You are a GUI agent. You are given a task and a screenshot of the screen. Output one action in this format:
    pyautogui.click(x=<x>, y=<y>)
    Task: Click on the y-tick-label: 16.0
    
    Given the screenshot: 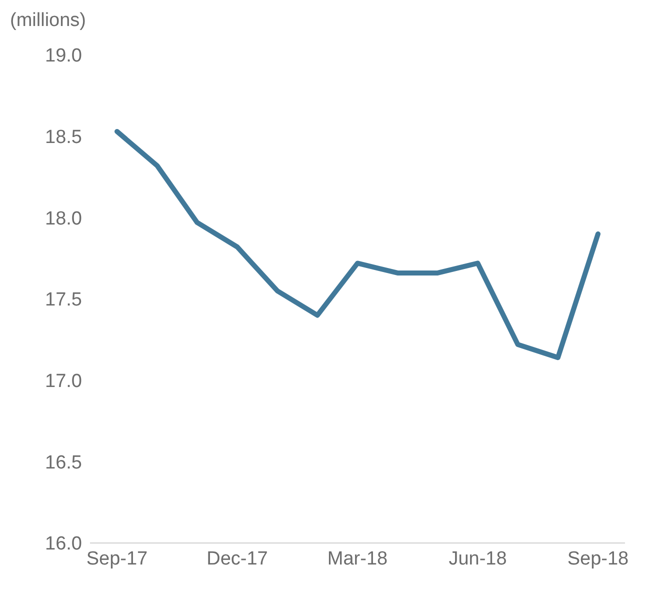 What is the action you would take?
    pyautogui.click(x=63, y=544)
    